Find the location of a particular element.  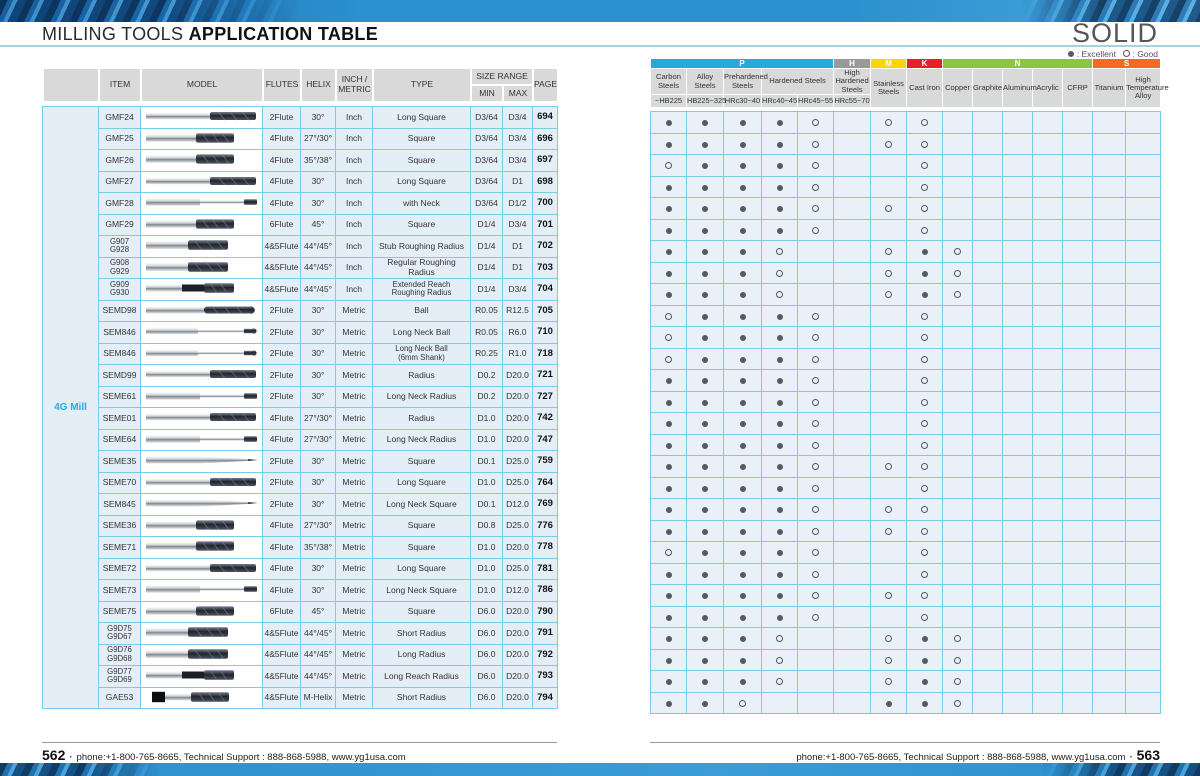

col-header-type: TYPE is located at coordinates (422, 85).